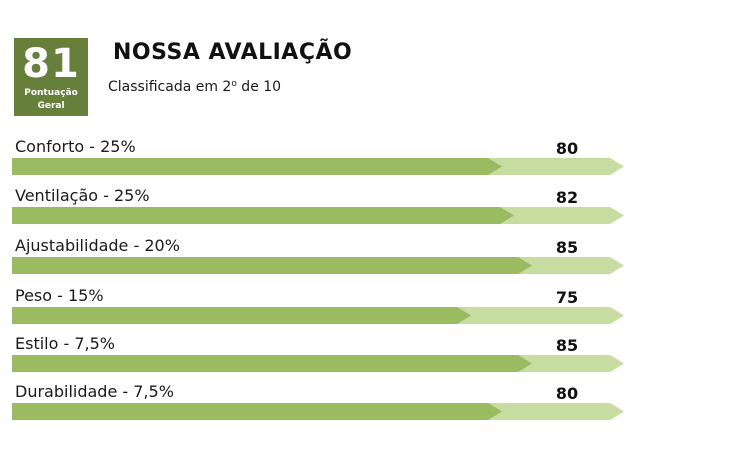 The width and height of the screenshot is (750, 450). I want to click on overall-score-badge: 81 Pontuação Geral, so click(51, 77).